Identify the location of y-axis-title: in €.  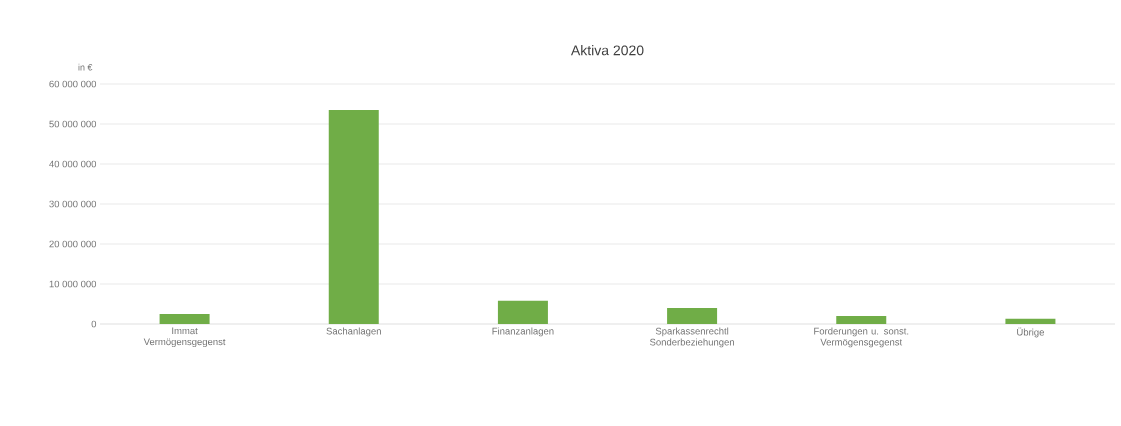
(85, 67).